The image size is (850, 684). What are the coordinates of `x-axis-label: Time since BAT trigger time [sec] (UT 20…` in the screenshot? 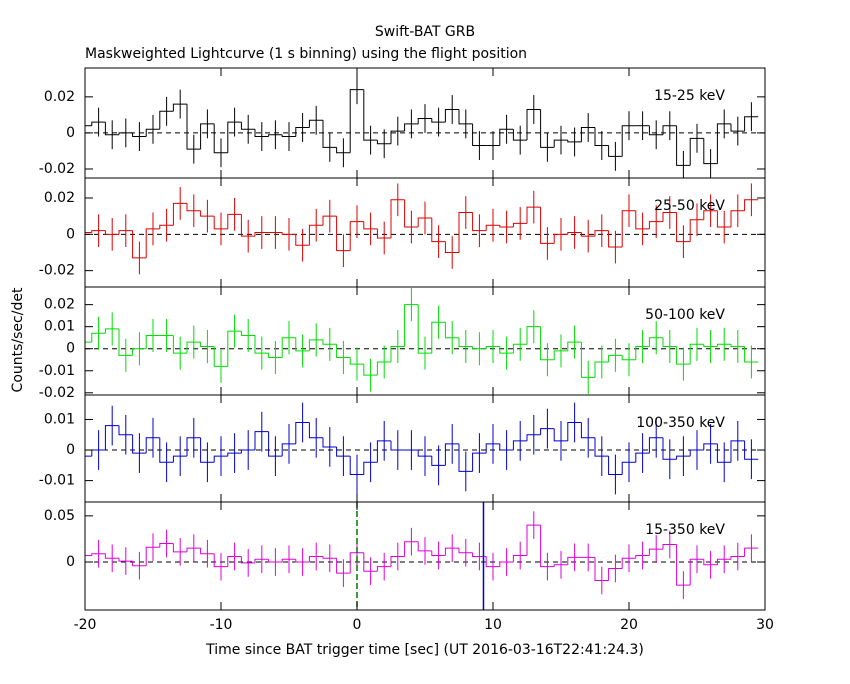 It's located at (424, 650).